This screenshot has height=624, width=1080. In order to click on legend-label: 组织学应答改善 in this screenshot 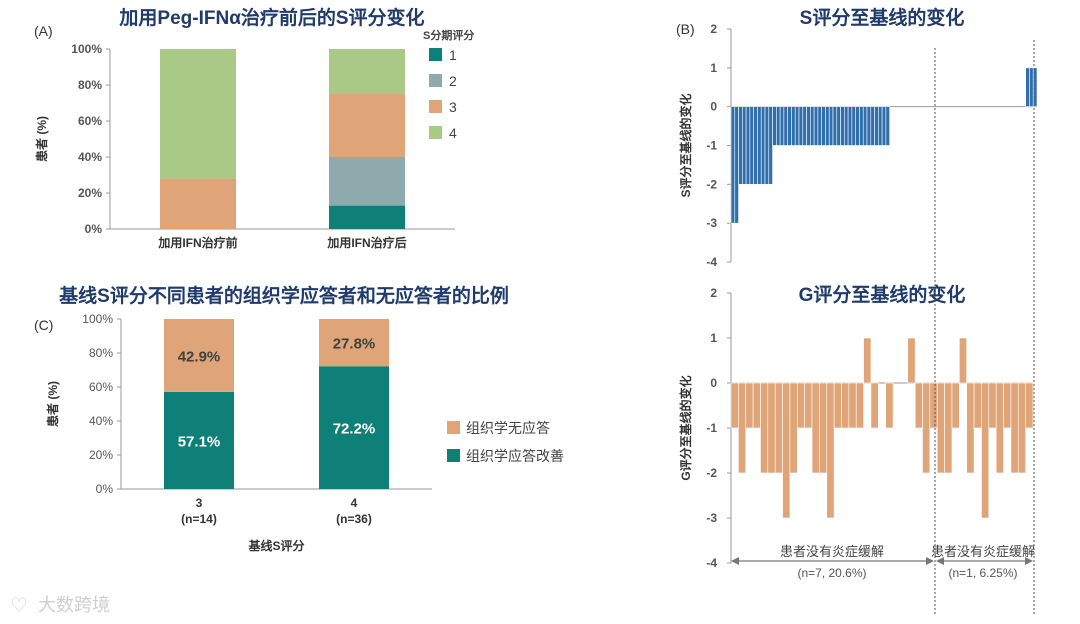, I will do `click(515, 456)`.